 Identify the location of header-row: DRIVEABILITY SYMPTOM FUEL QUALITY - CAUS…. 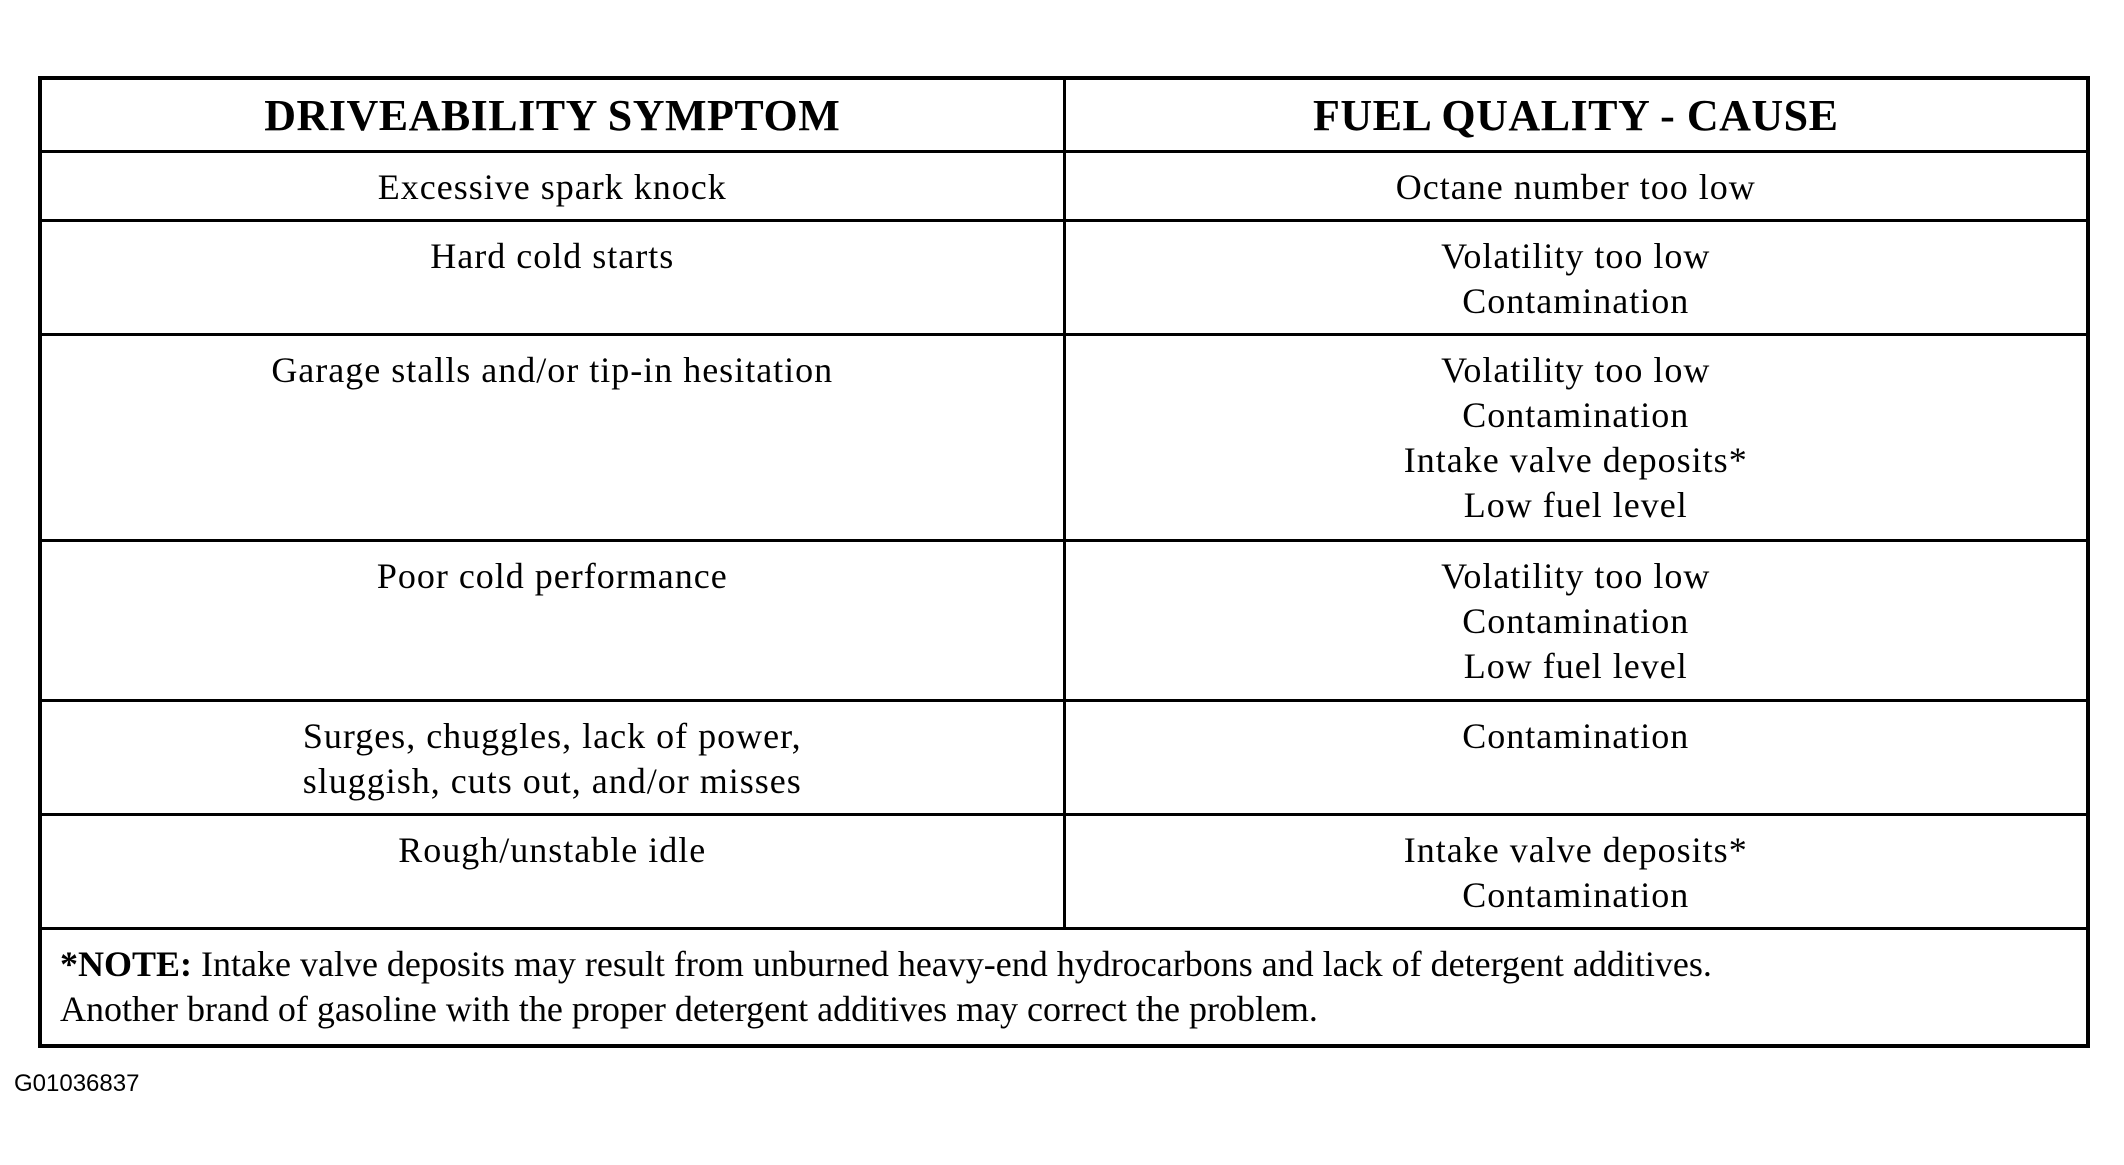
(1064, 114).